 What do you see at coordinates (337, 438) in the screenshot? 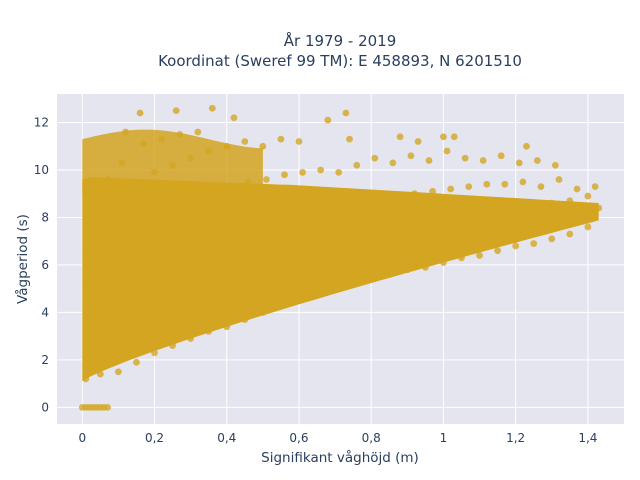
I see `x-tick-labels: 0 0,2 0,4 0,6 0,8 1 1,2 1,4` at bounding box center [337, 438].